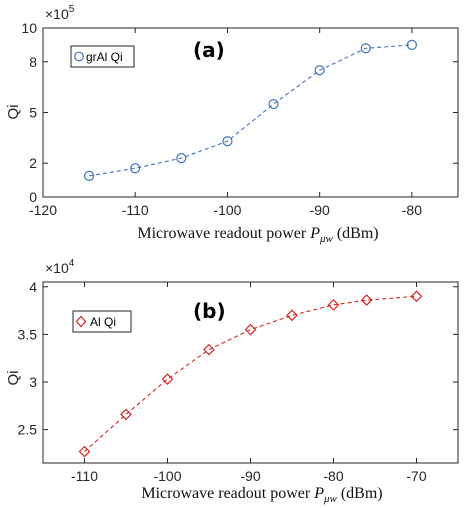  Describe the element at coordinates (167, 476) in the screenshot. I see `chart-b-x-tick-label: -100` at that location.